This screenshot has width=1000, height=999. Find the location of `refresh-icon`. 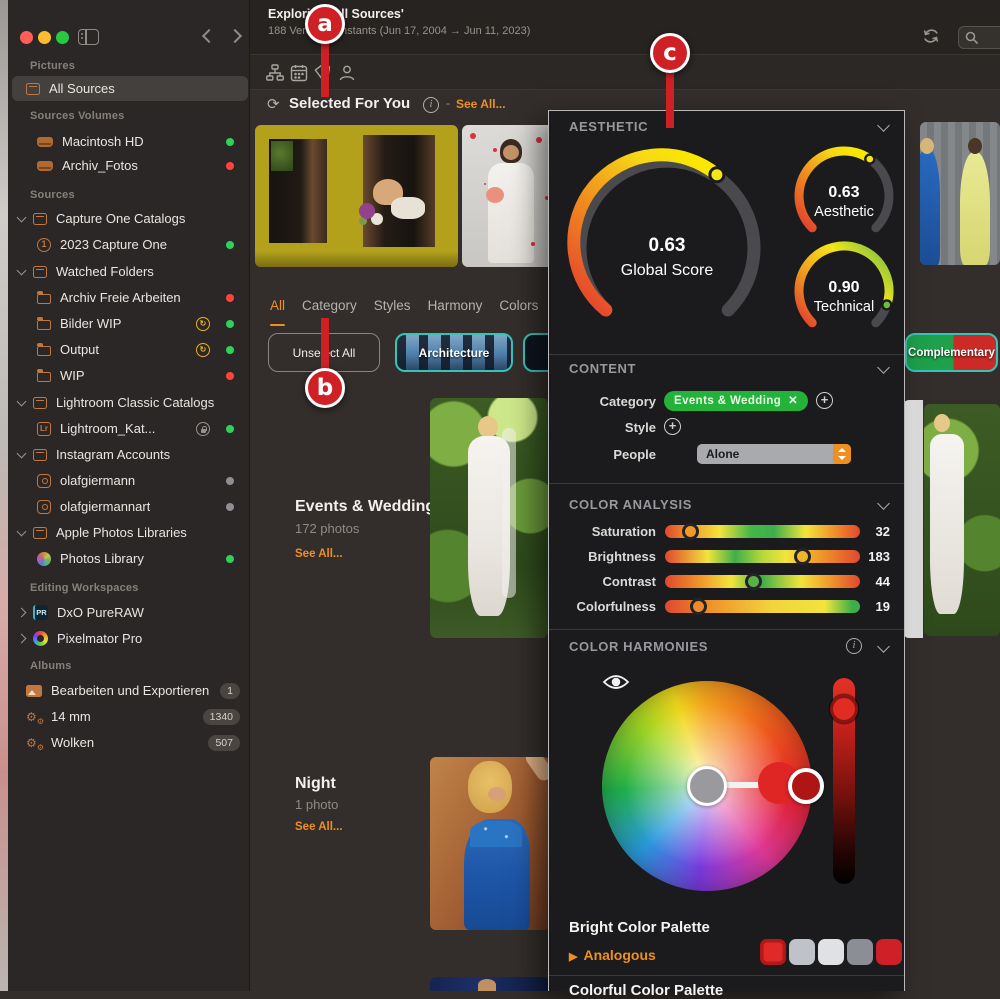

refresh-icon is located at coordinates (931, 38).